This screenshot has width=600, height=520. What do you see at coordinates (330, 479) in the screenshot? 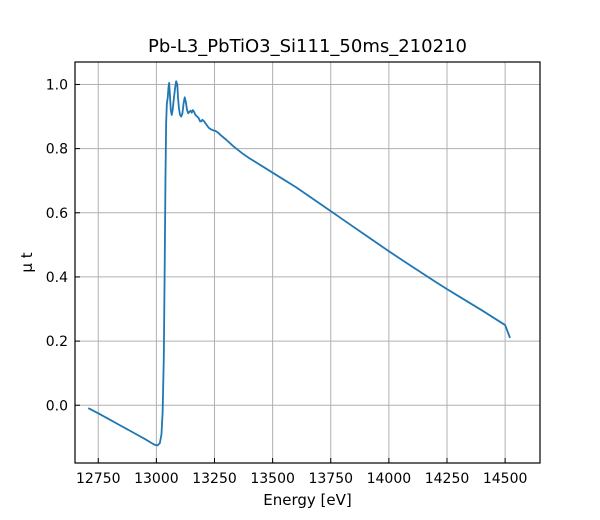
I see `x-tick-label: 13750` at bounding box center [330, 479].